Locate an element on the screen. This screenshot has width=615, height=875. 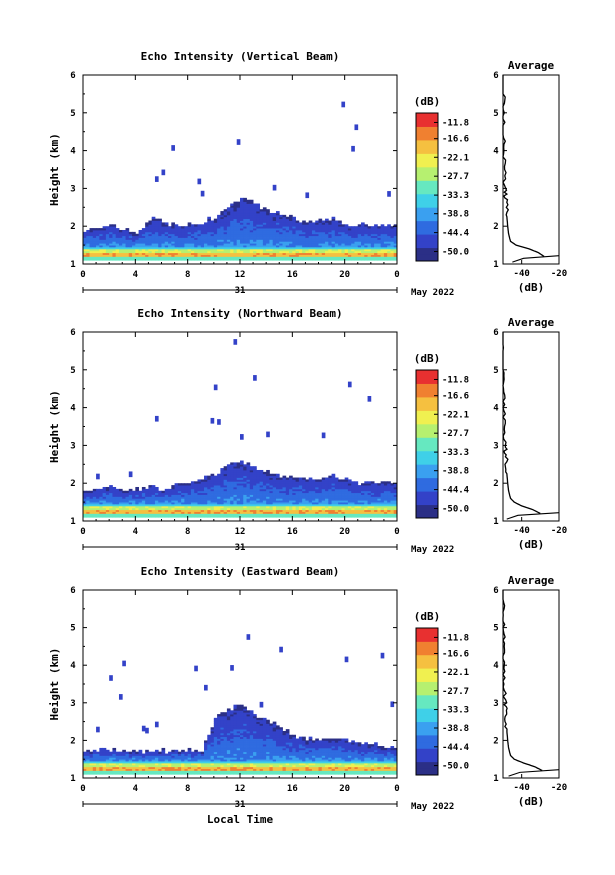
average-title: Average is located at coordinates (531, 65).